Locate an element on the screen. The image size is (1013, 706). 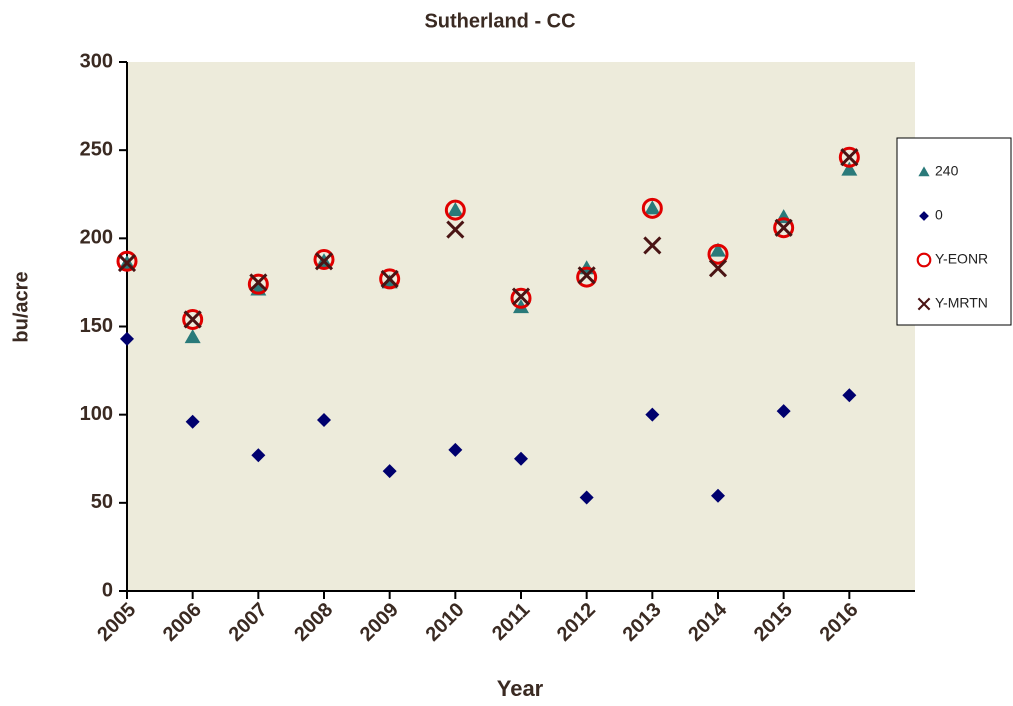
legend-label: Y-EONR is located at coordinates (961, 259).